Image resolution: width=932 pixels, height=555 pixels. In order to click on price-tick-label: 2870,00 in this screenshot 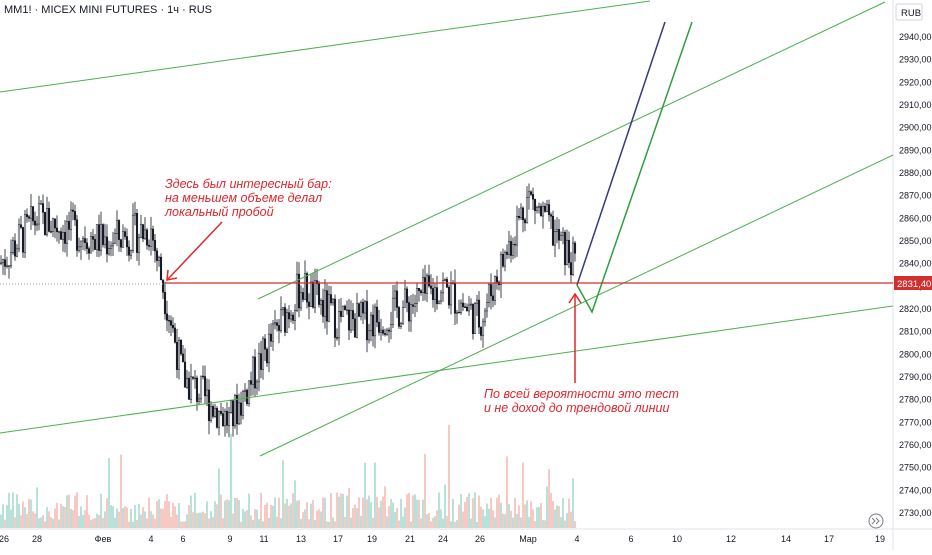, I will do `click(915, 196)`.